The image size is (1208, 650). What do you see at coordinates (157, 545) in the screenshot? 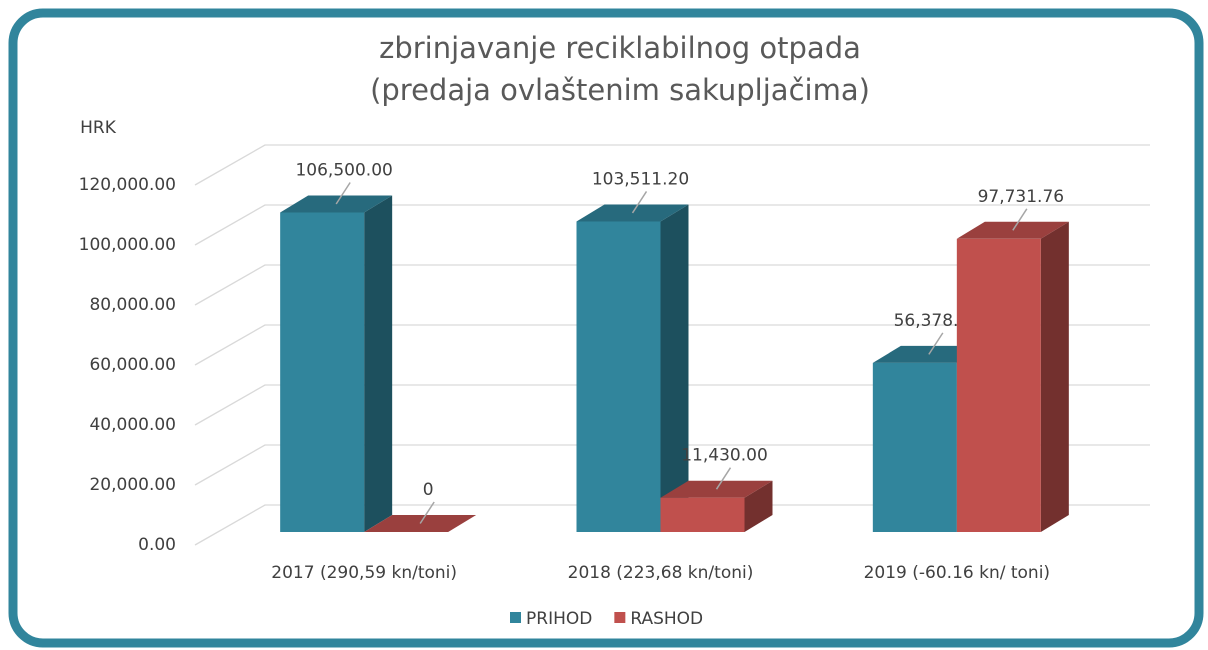
I see `y-tick-label: 0.00` at bounding box center [157, 545].